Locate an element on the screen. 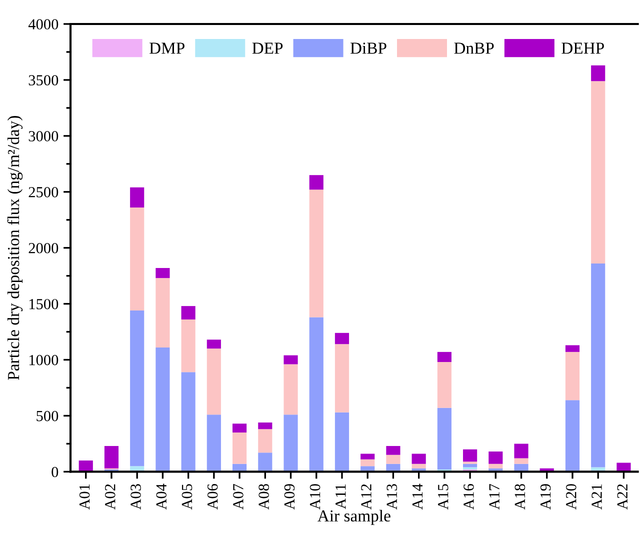 This screenshot has width=641, height=533. x-tick-label: A03 is located at coordinates (135, 497).